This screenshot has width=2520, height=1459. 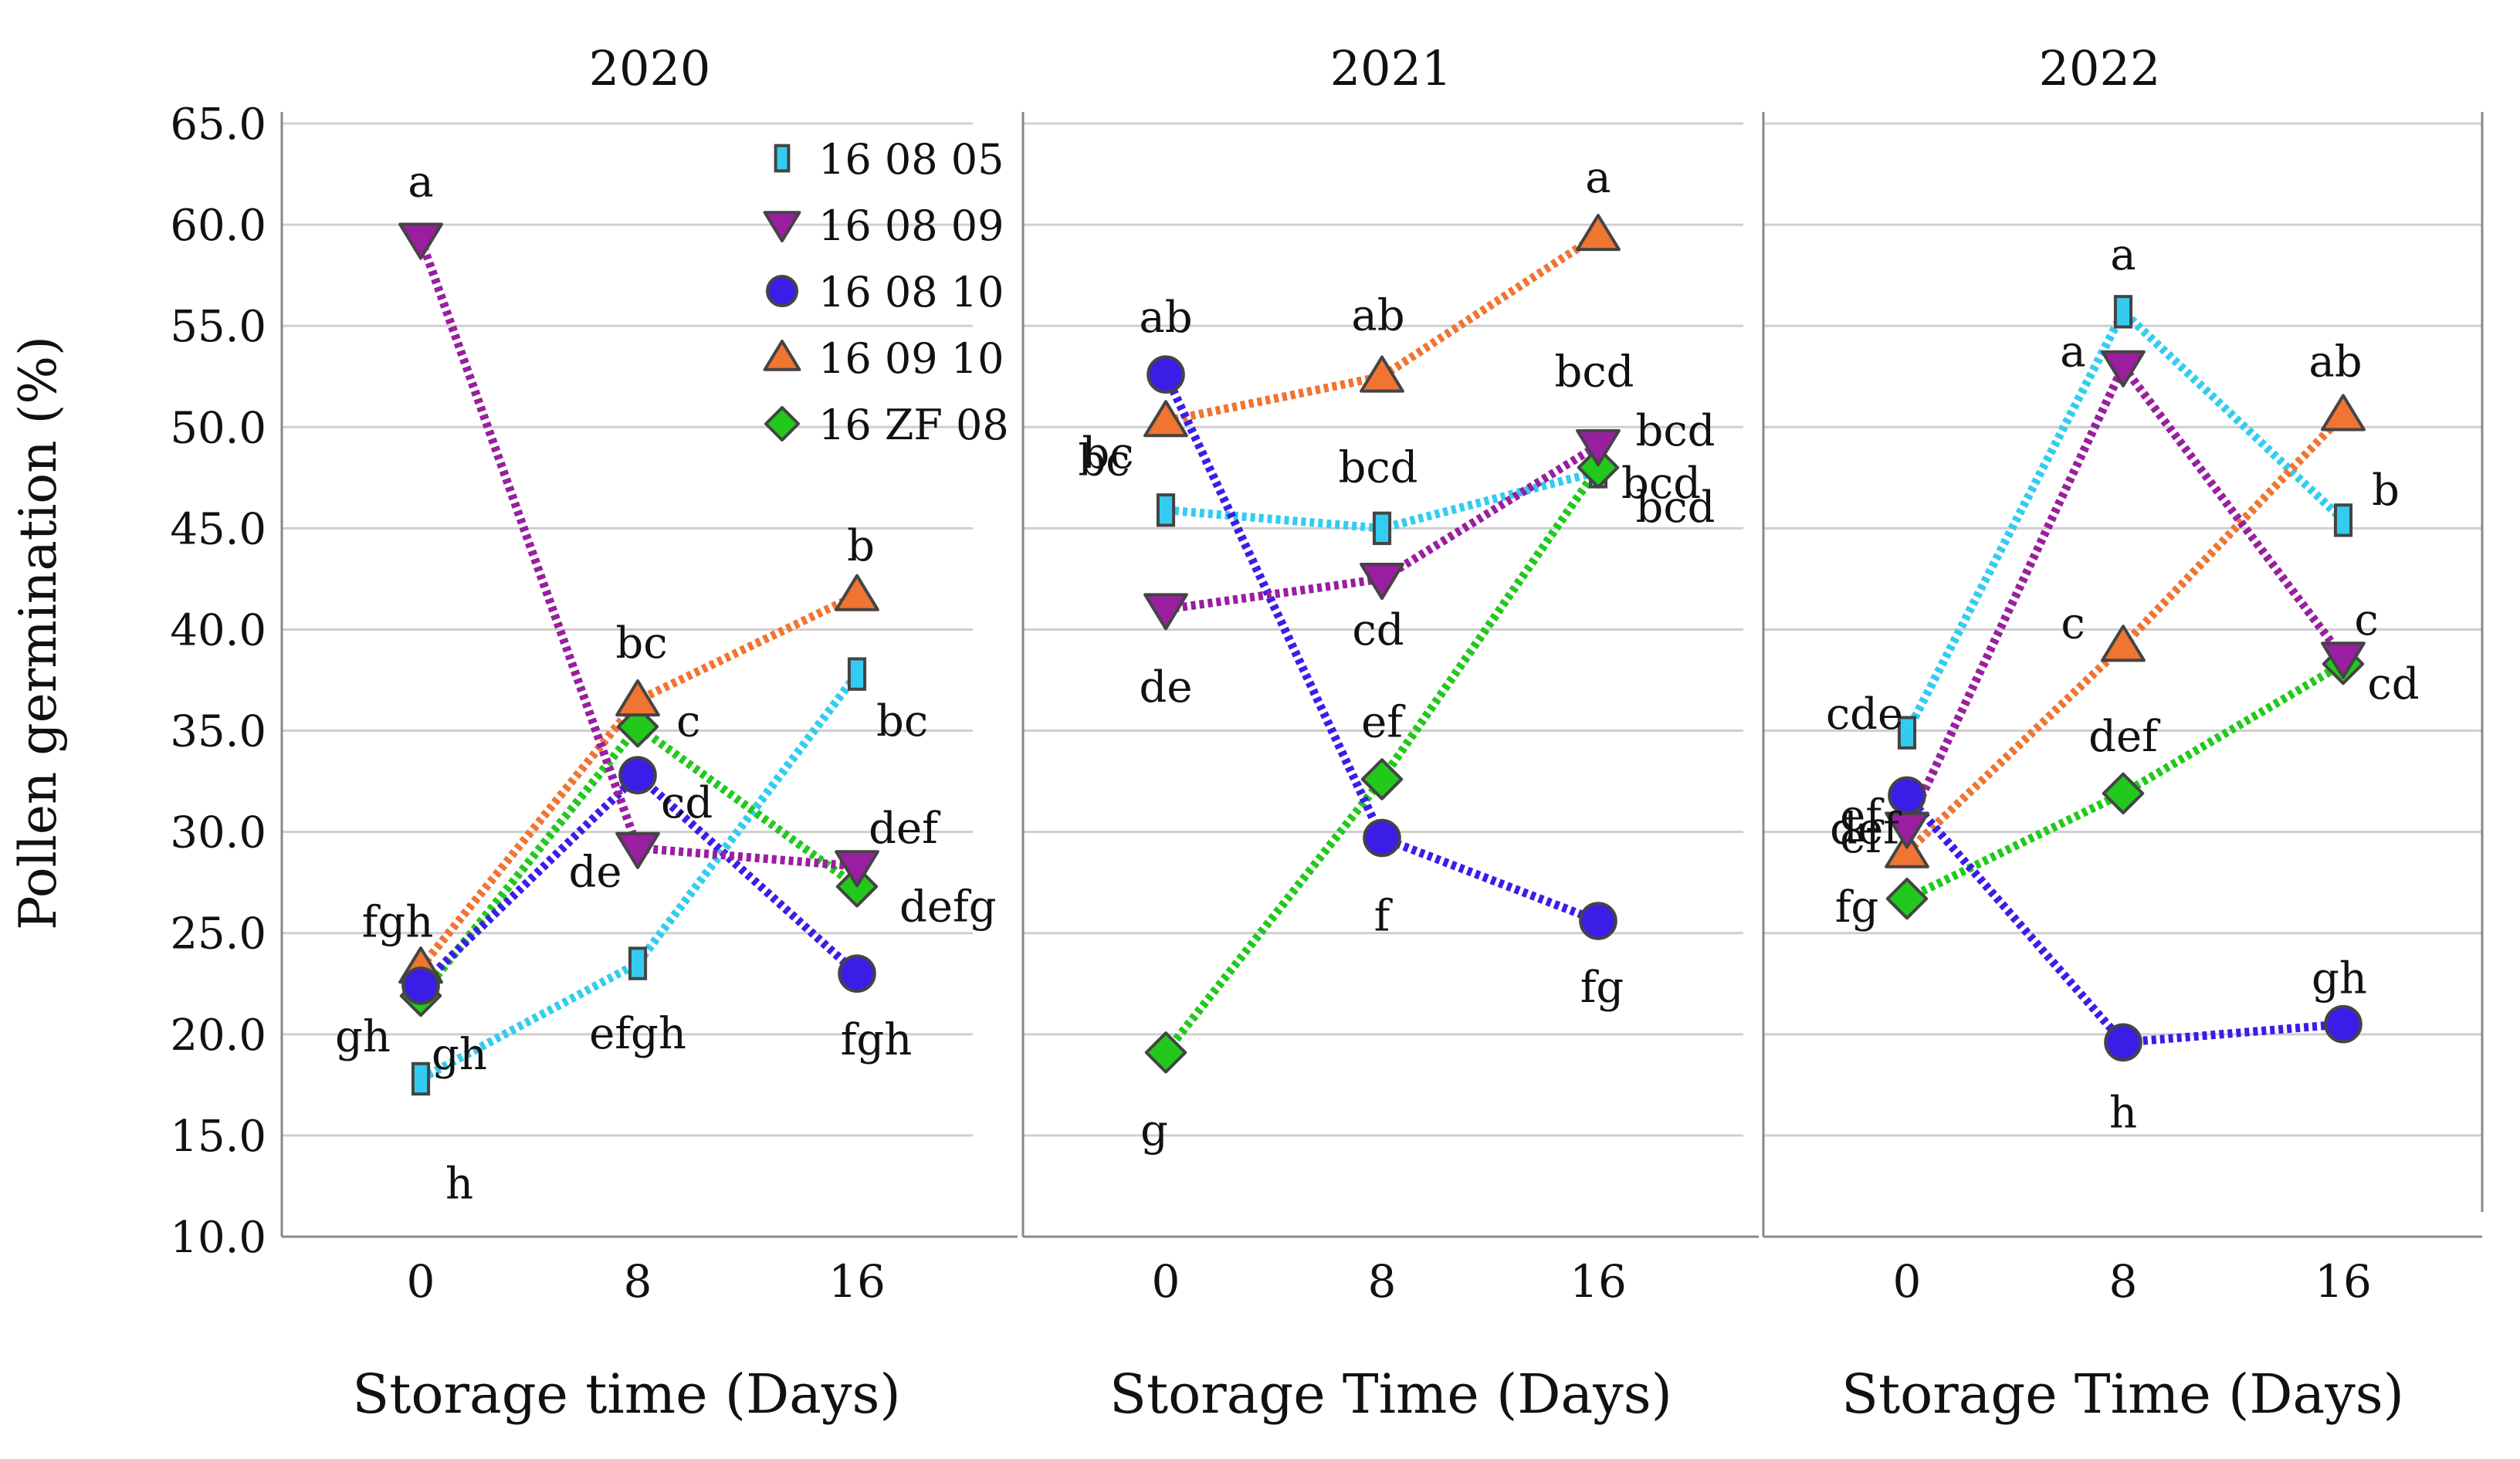 I want to click on down-triangle-icon, so click(x=782, y=227).